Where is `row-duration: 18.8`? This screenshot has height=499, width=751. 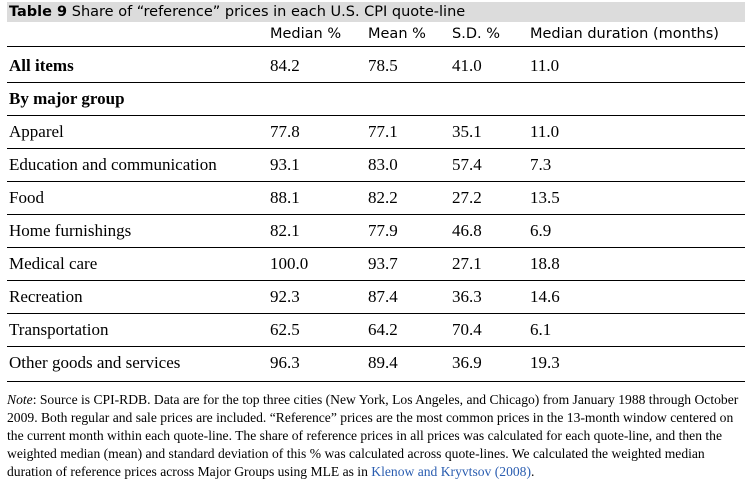 row-duration: 18.8 is located at coordinates (545, 263).